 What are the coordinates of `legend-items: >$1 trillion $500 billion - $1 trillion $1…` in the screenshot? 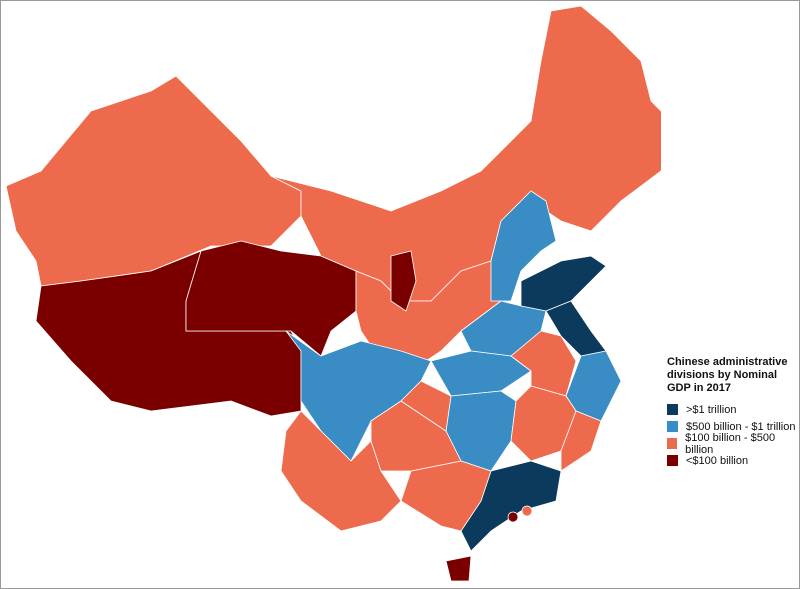 It's located at (732, 435).